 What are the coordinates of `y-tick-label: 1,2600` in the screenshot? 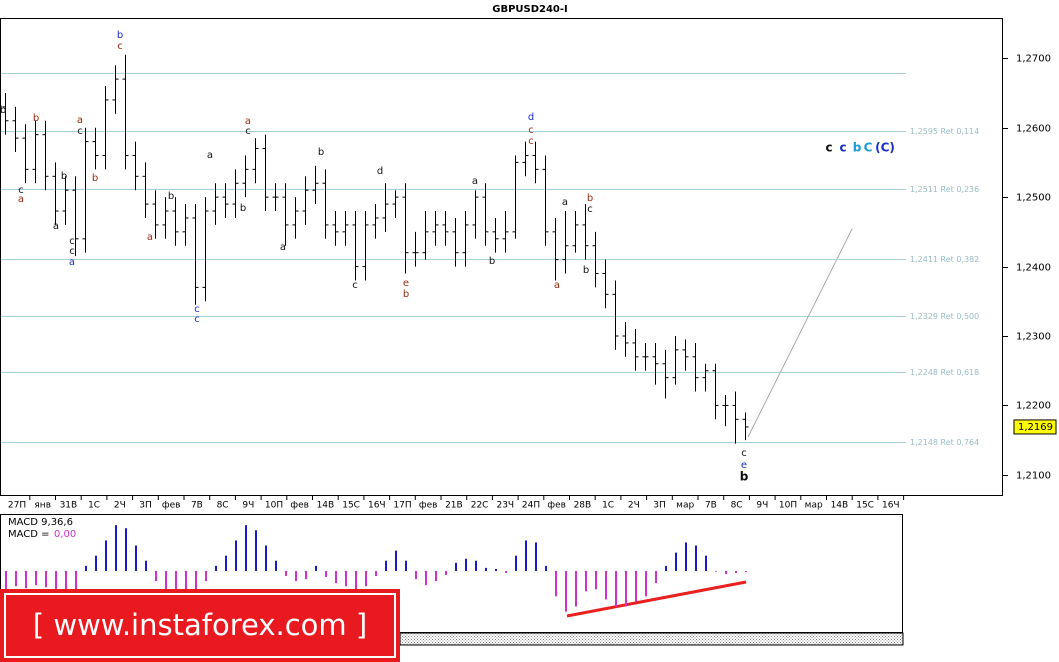 It's located at (1033, 129).